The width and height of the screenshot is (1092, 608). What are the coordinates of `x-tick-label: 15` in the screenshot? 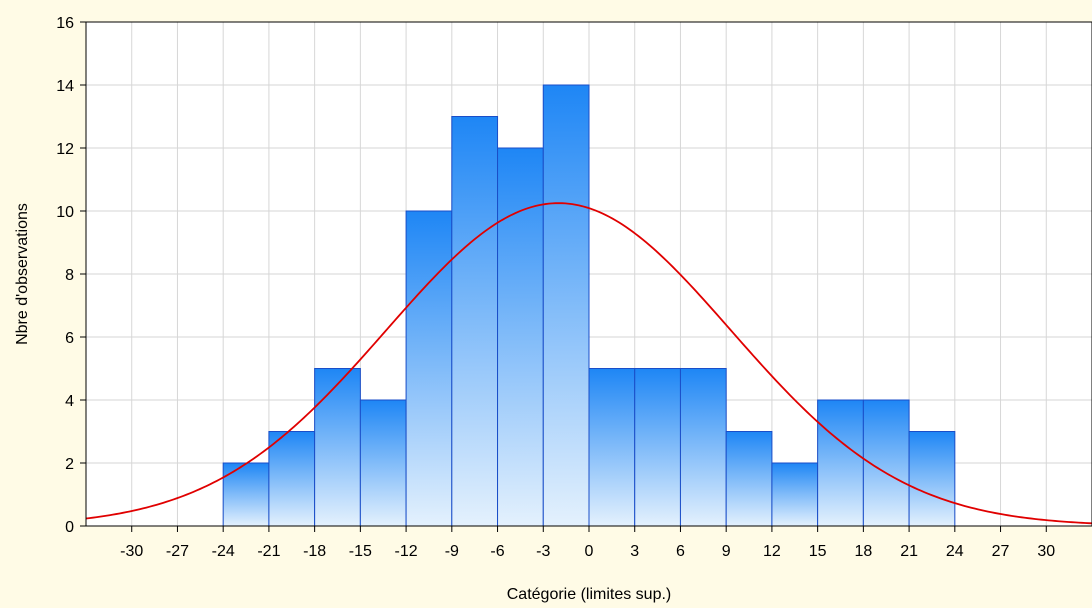 It's located at (818, 551).